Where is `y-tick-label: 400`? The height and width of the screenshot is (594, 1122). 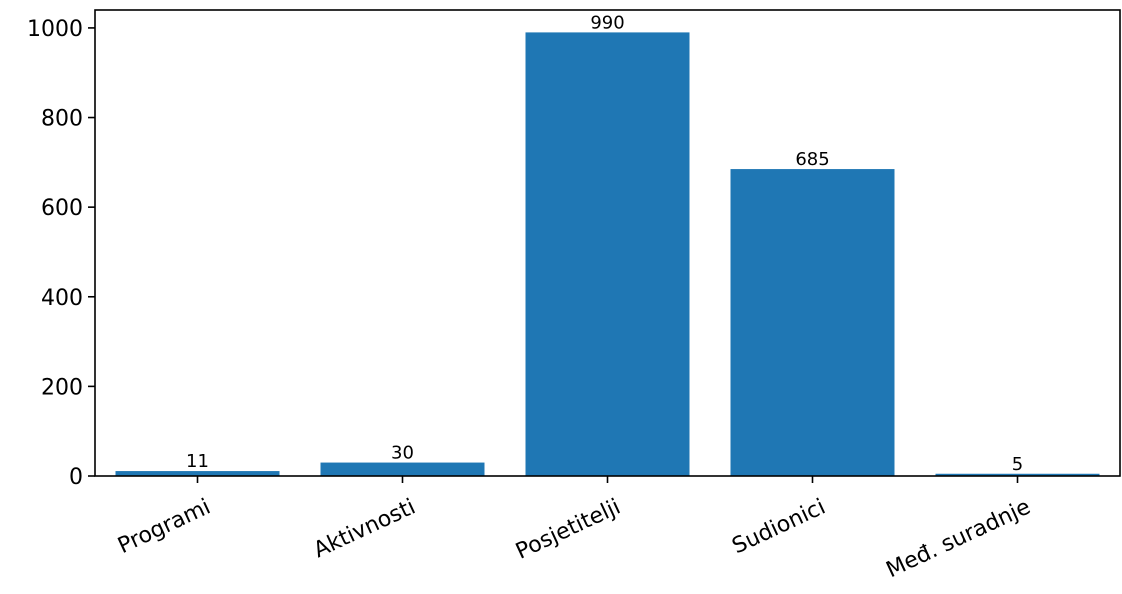 y-tick-label: 400 is located at coordinates (62, 298).